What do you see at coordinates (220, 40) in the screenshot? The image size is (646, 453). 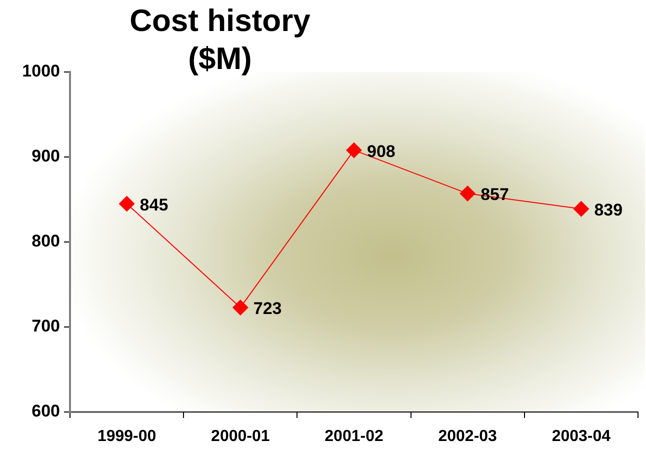 I see `chart-title: Cost history ($M)` at bounding box center [220, 40].